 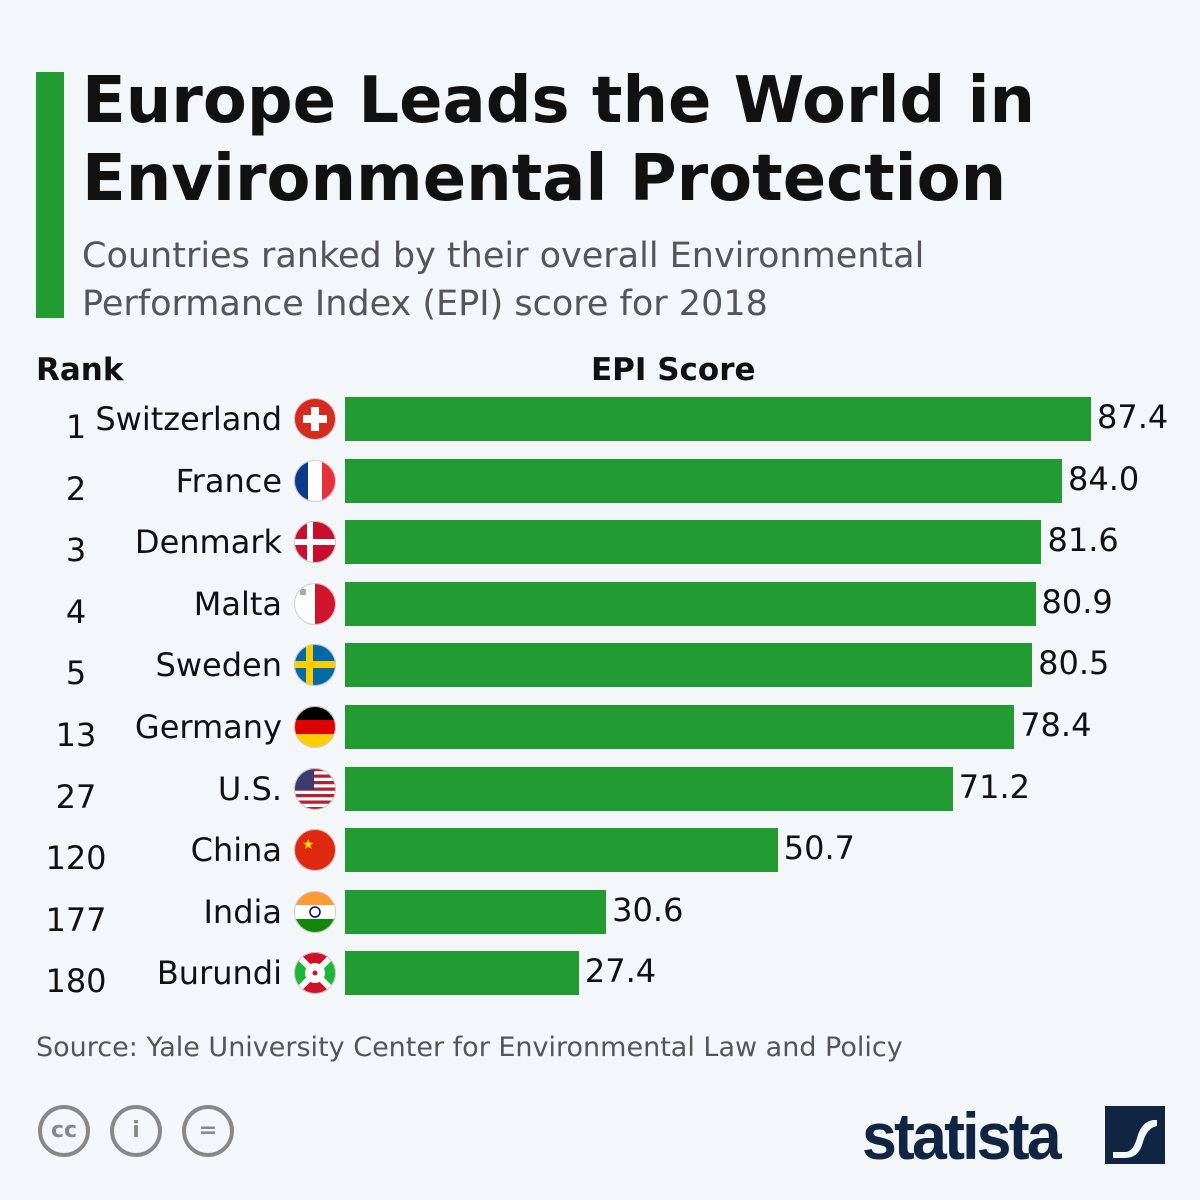 What do you see at coordinates (136, 1131) in the screenshot?
I see `attribution-icon: i` at bounding box center [136, 1131].